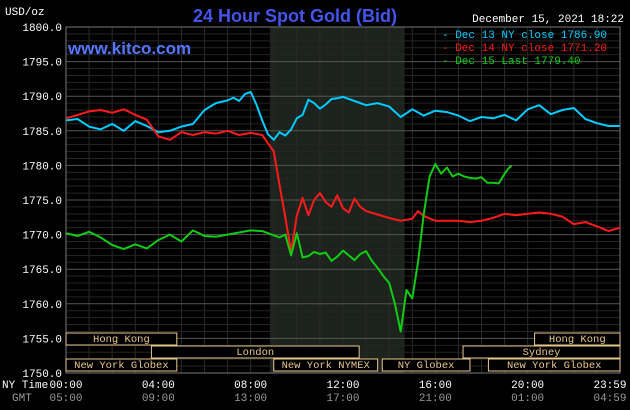 The height and width of the screenshot is (410, 630). What do you see at coordinates (42, 133) in the screenshot?
I see `y-tick-label: 1785.0` at bounding box center [42, 133].